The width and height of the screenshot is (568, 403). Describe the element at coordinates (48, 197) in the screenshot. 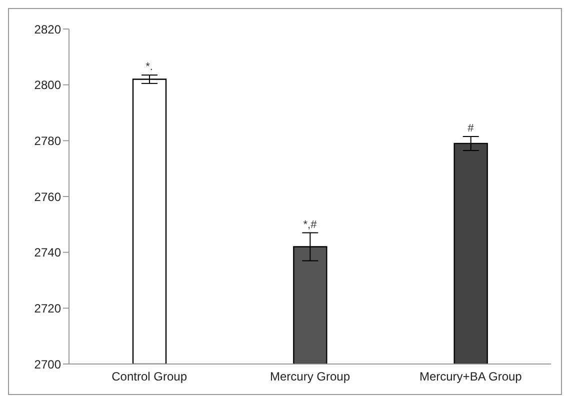

I see `y-tick-label: 2760` at that location.